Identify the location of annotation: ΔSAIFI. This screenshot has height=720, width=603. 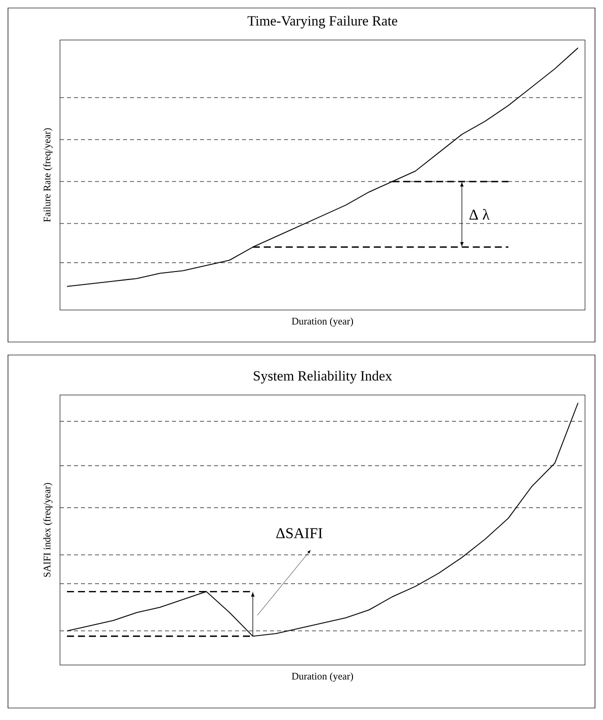
(299, 533).